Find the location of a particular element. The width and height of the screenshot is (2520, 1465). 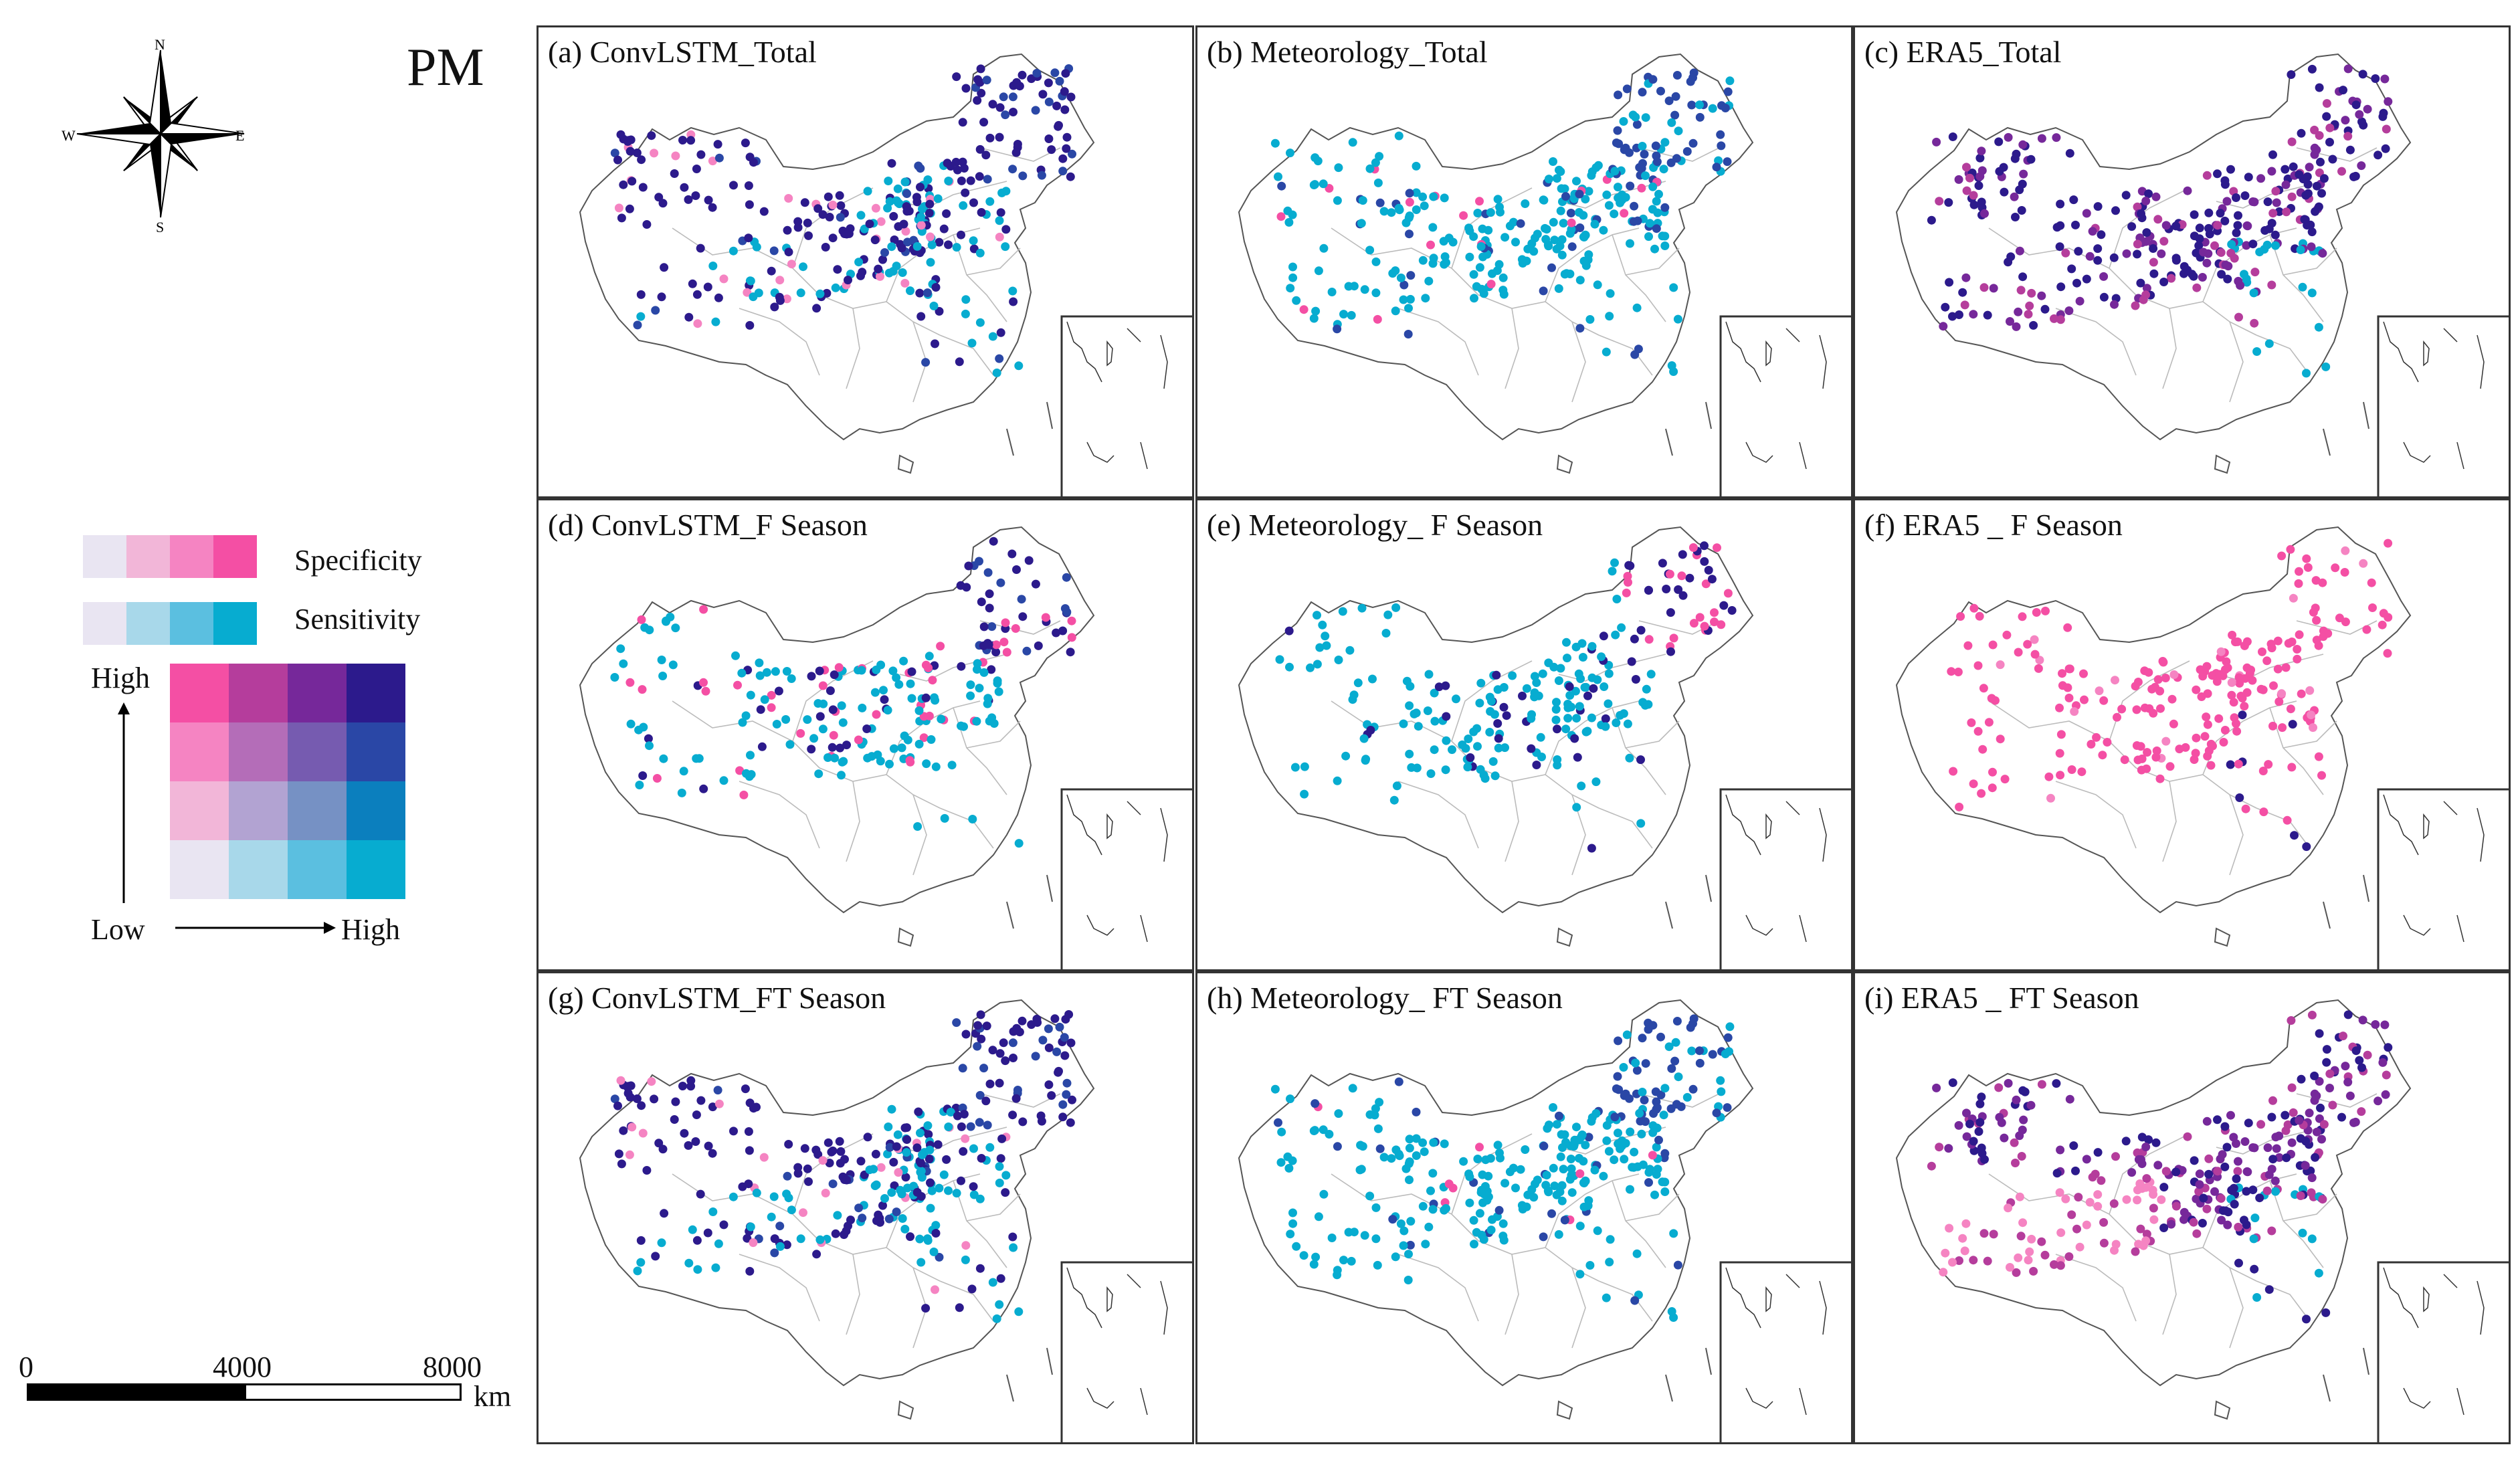

compass-west: W is located at coordinates (69, 135).